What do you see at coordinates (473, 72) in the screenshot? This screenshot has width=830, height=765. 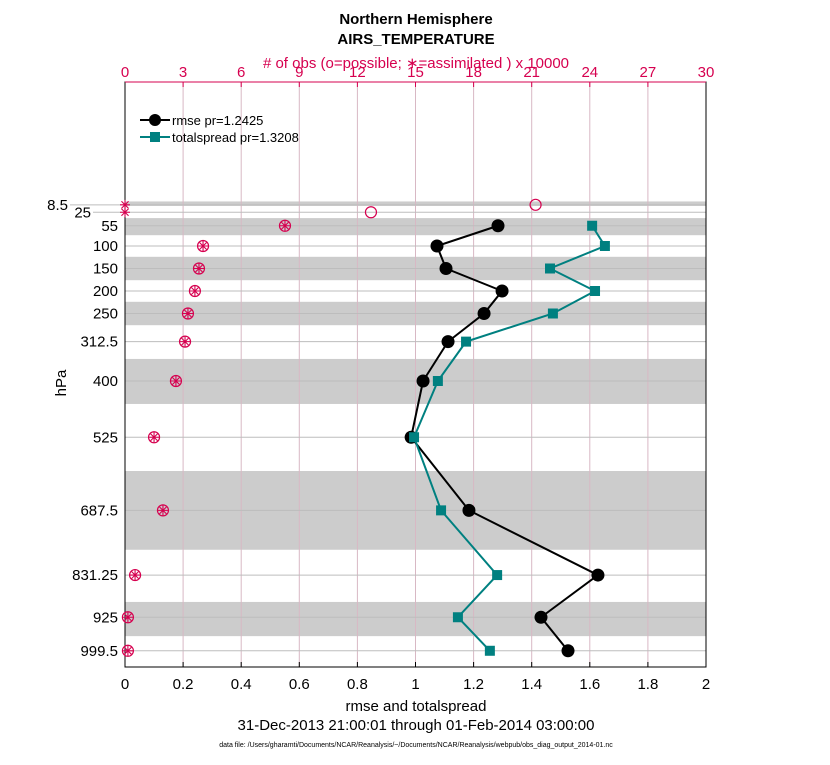 I see `top-x-tick-label: 18` at bounding box center [473, 72].